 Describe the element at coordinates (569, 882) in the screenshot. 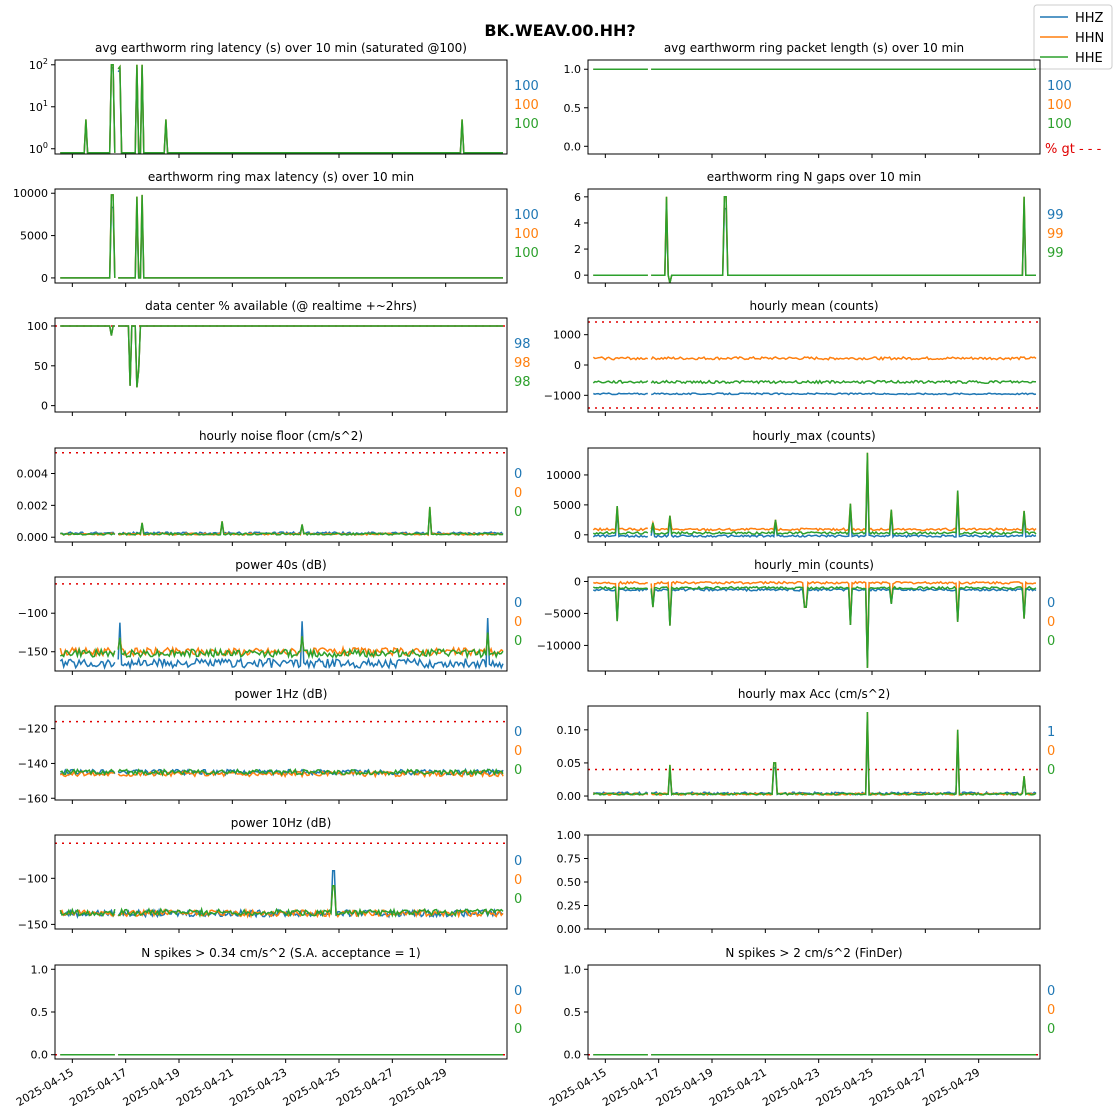

I see `y-tick-label: 0.50` at that location.